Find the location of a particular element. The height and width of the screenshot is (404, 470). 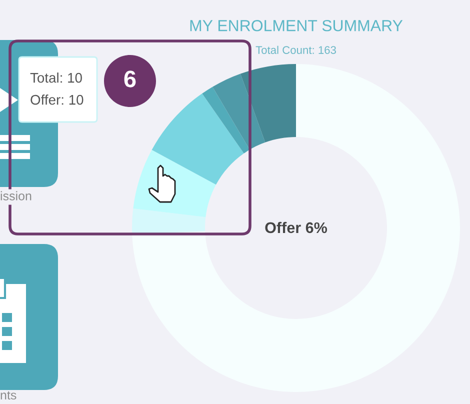

text: Total: 10 is located at coordinates (56, 77).